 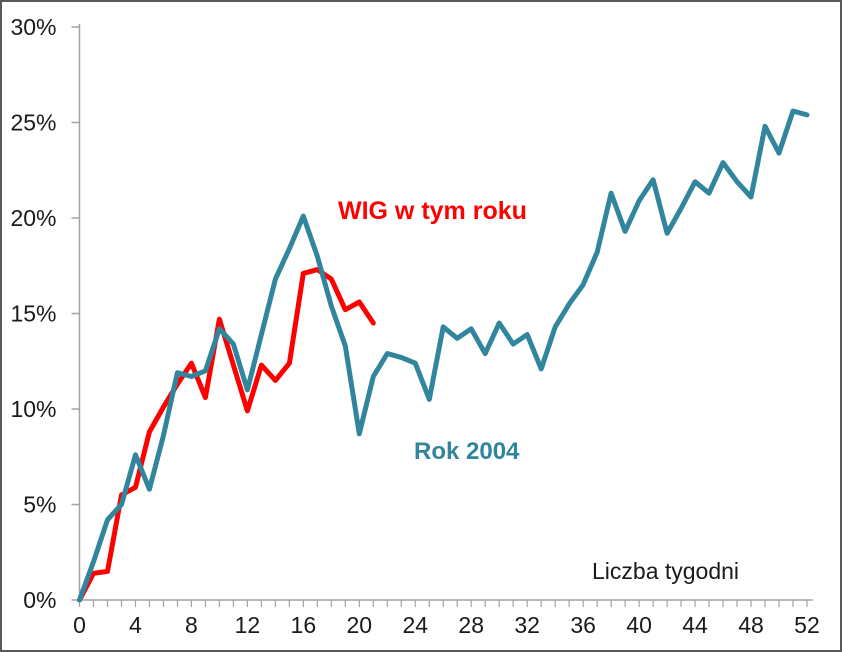 What do you see at coordinates (191, 625) in the screenshot?
I see `x-tick-label: 8` at bounding box center [191, 625].